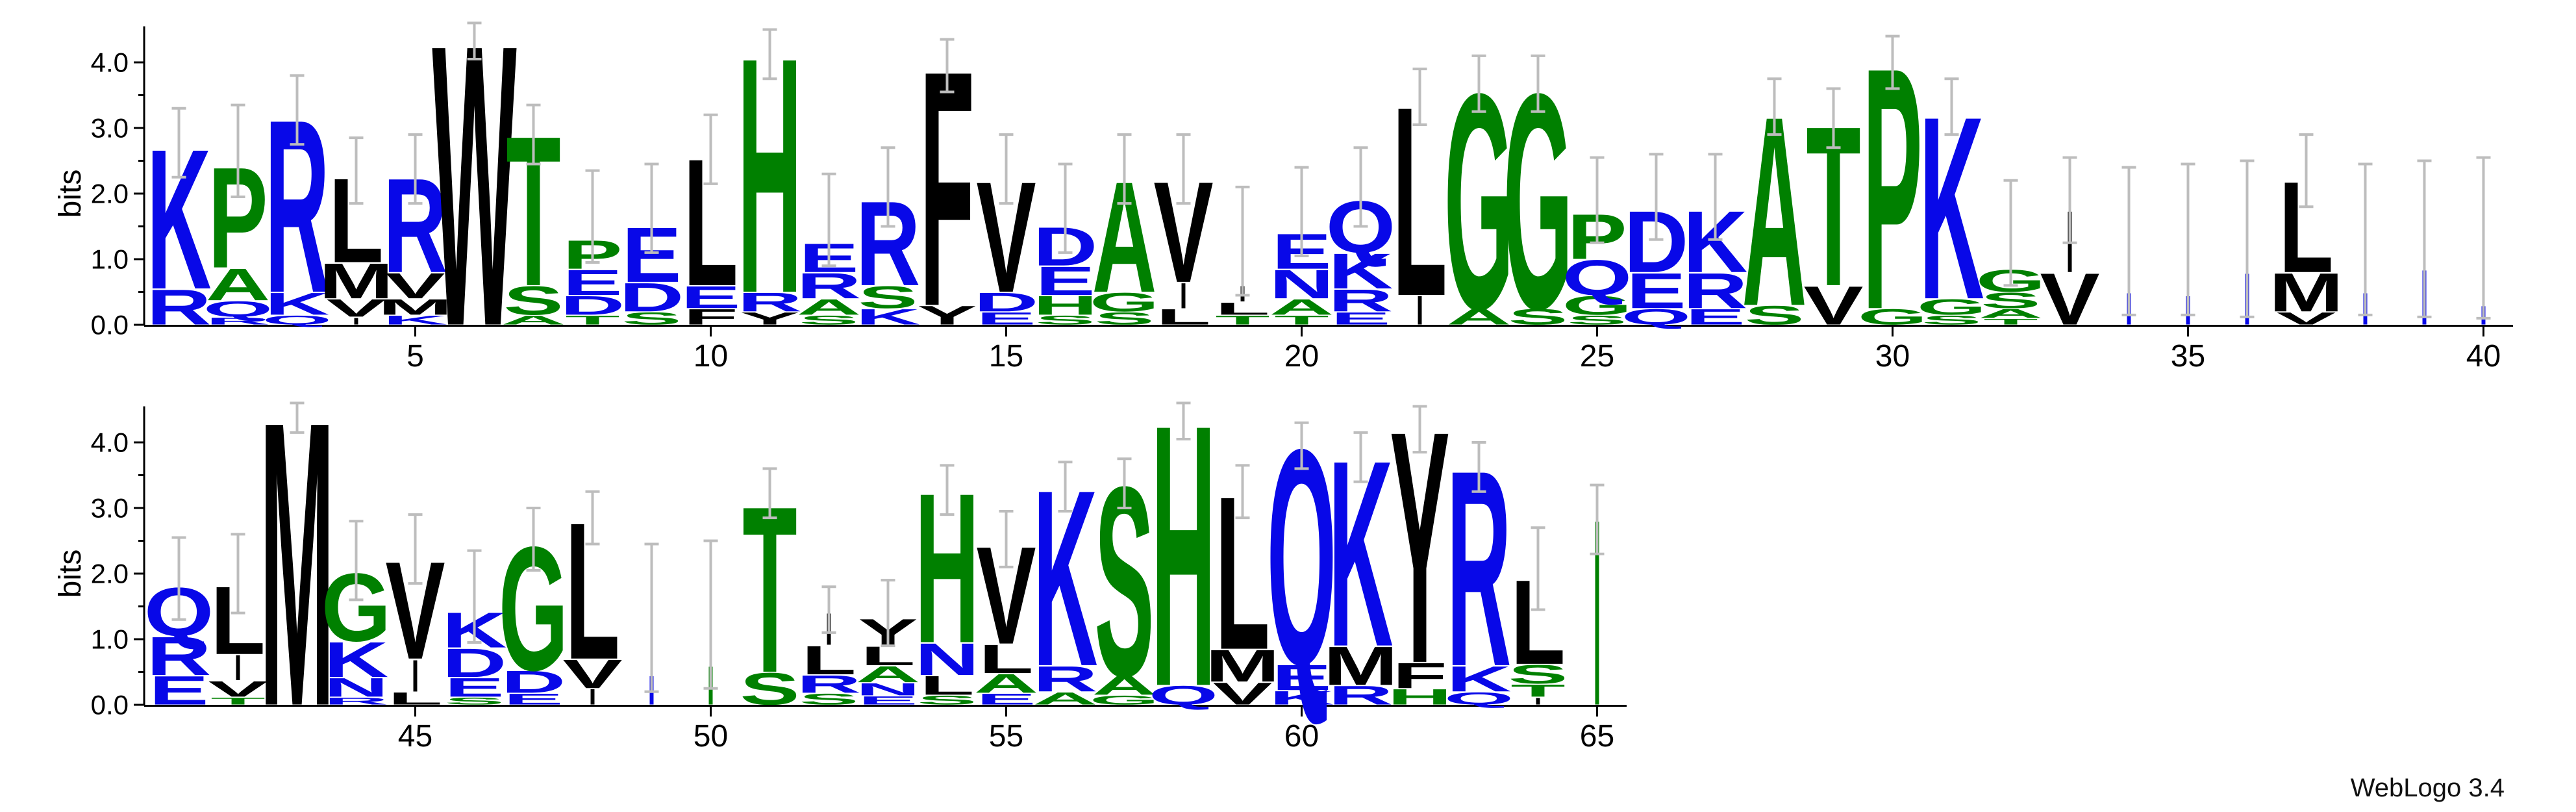  What do you see at coordinates (110, 194) in the screenshot?
I see `y-tick-label: 2.0` at bounding box center [110, 194].